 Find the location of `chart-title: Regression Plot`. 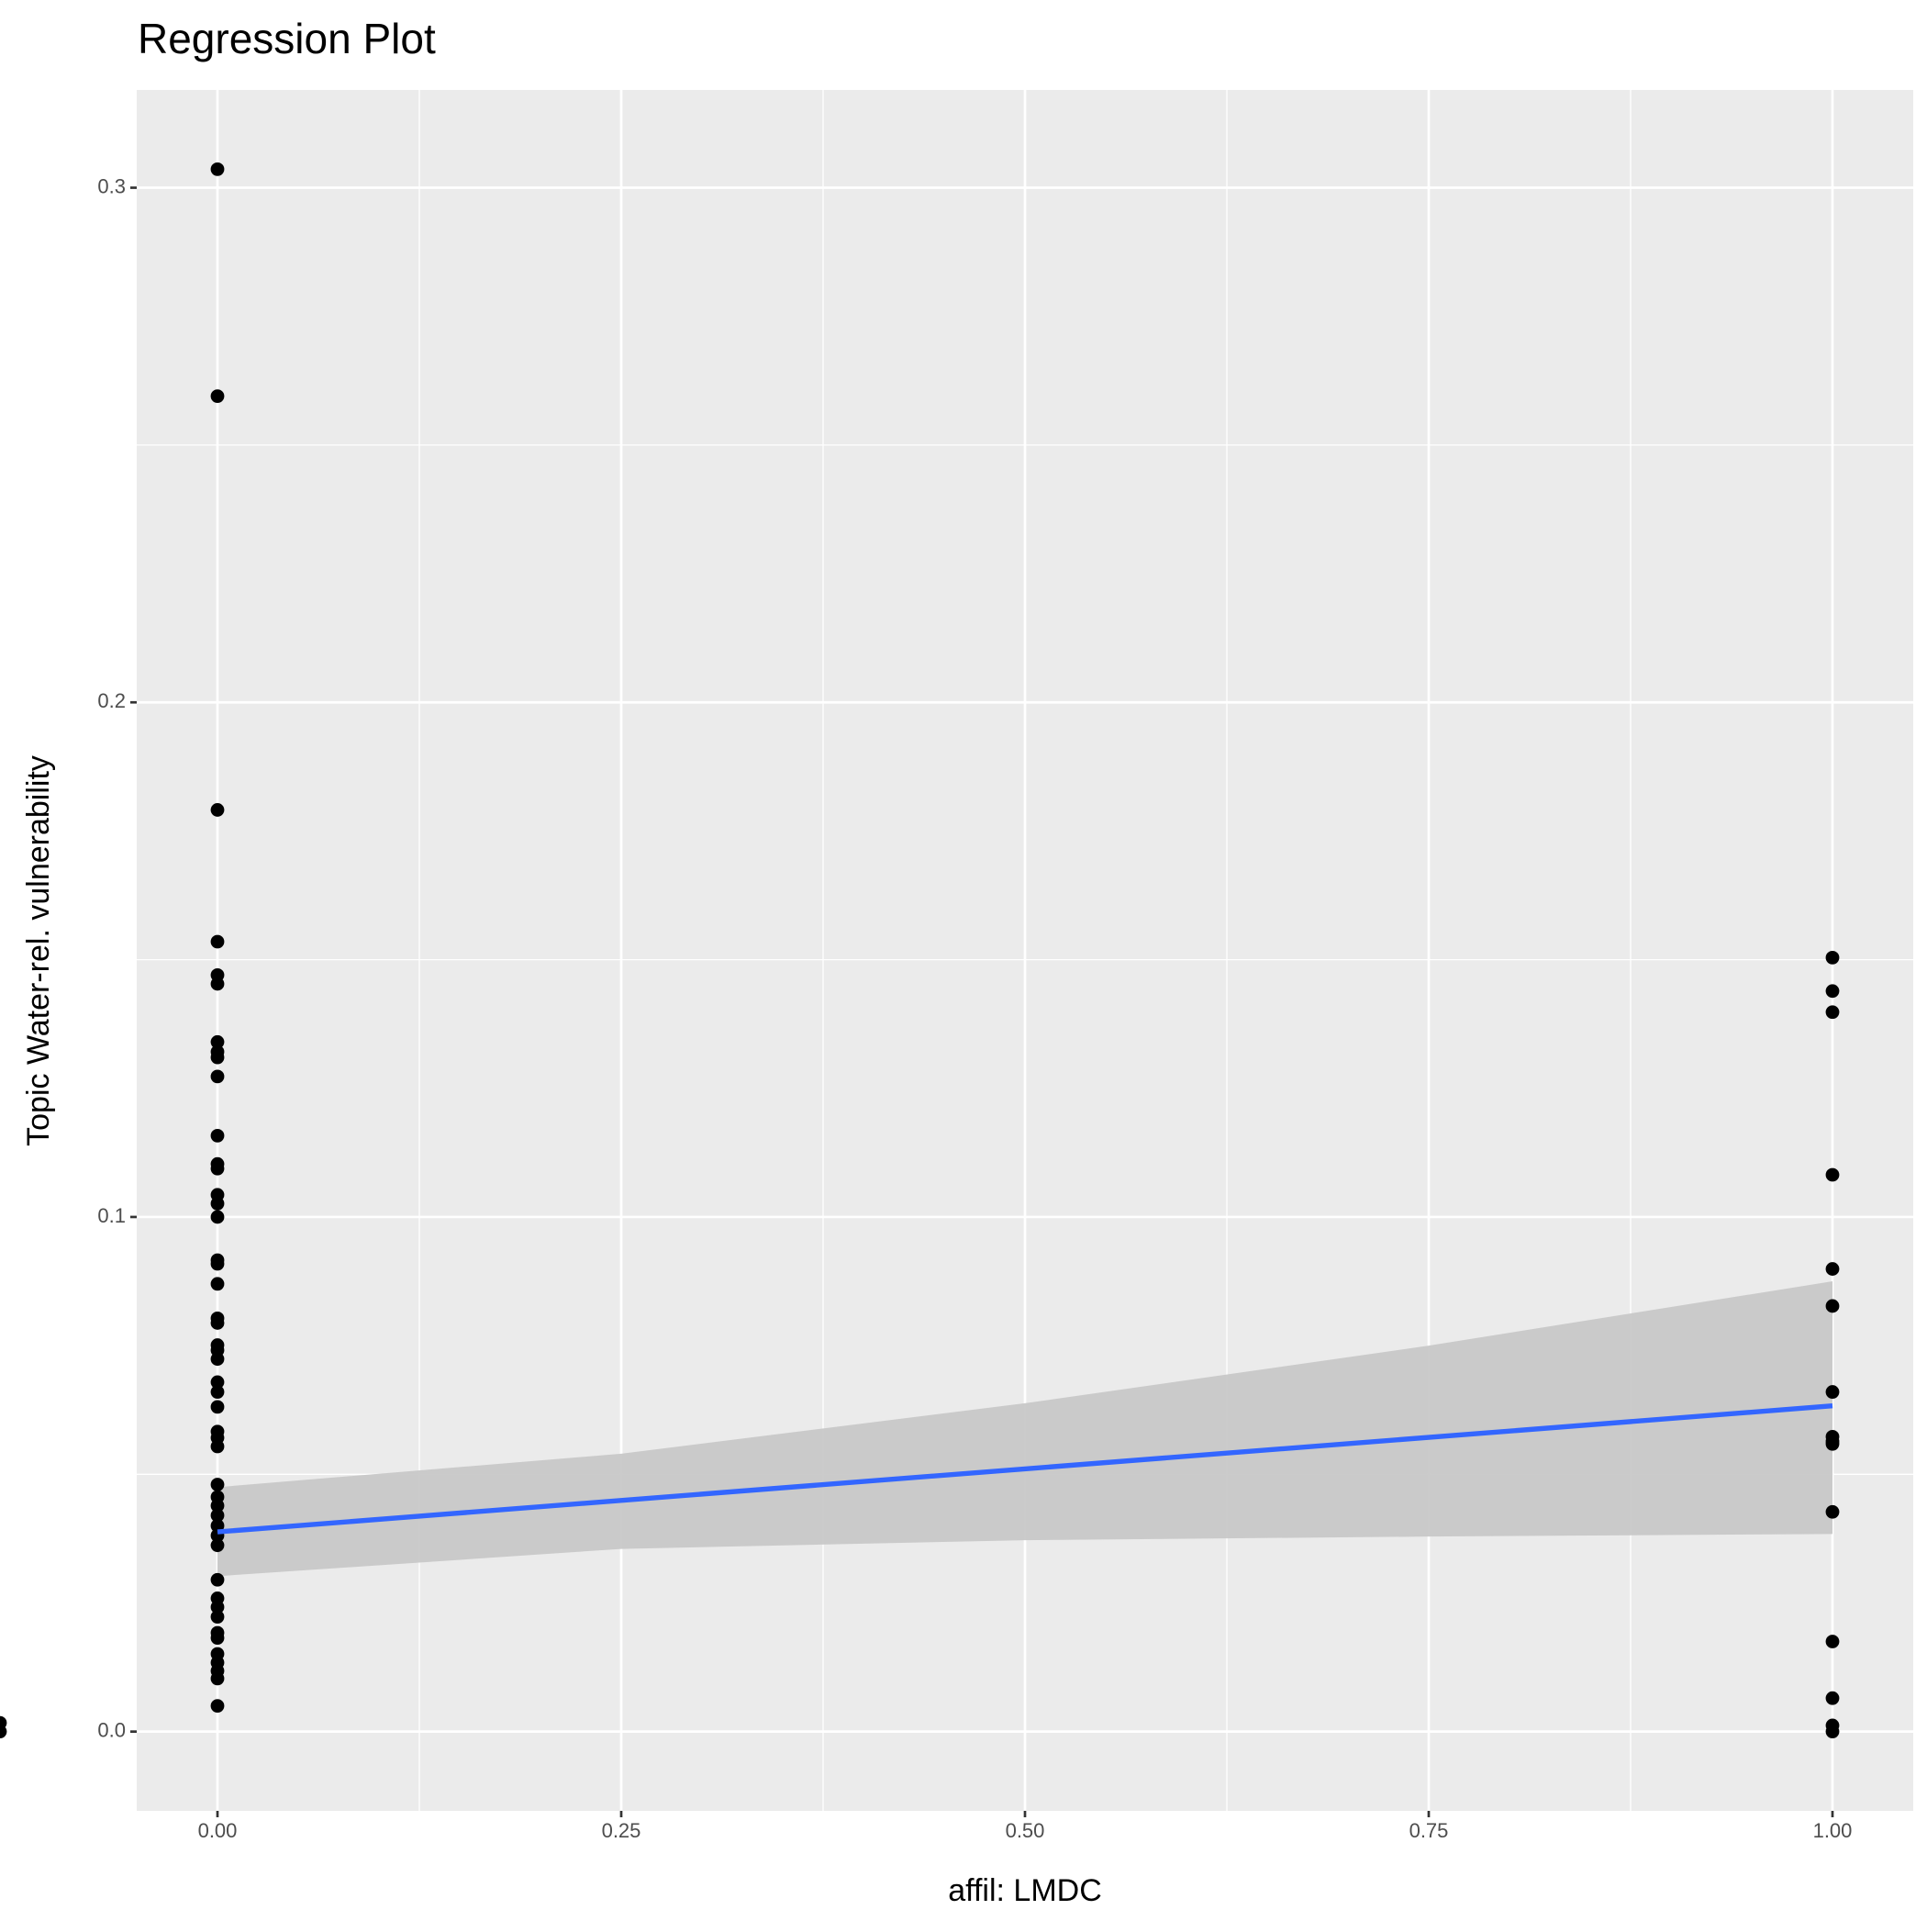

chart-title: Regression Plot is located at coordinates (287, 38).